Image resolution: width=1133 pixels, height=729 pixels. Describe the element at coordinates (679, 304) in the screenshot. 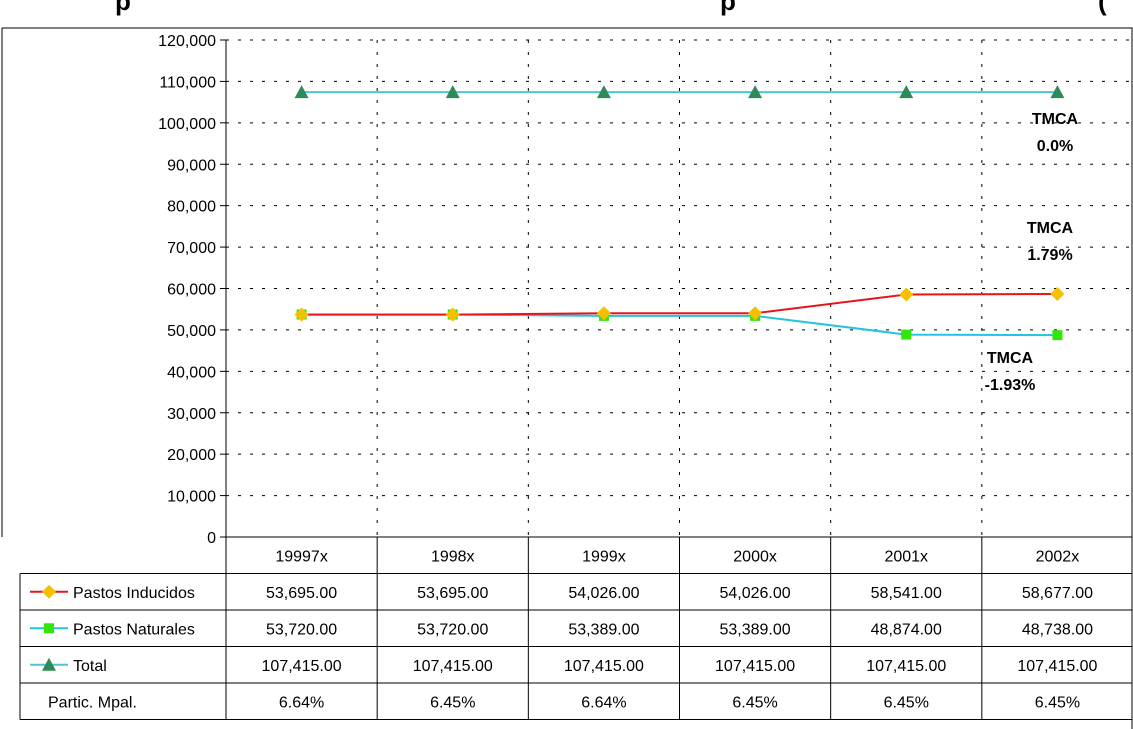

I see `series-line-pastos-inducidos` at that location.